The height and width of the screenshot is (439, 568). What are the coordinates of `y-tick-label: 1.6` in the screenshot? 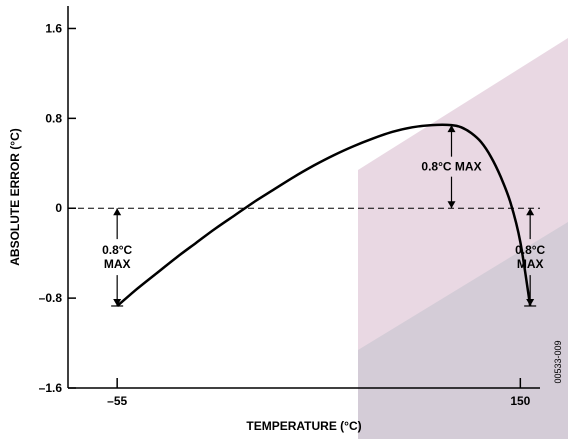 It's located at (53, 28).